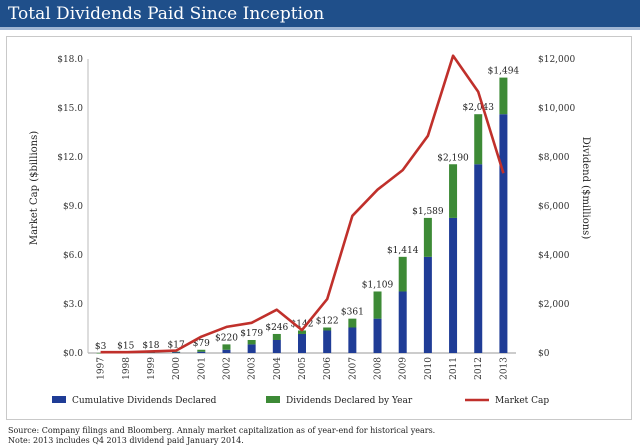  Describe the element at coordinates (479, 368) in the screenshot. I see `x-tick-label: 2012` at that location.